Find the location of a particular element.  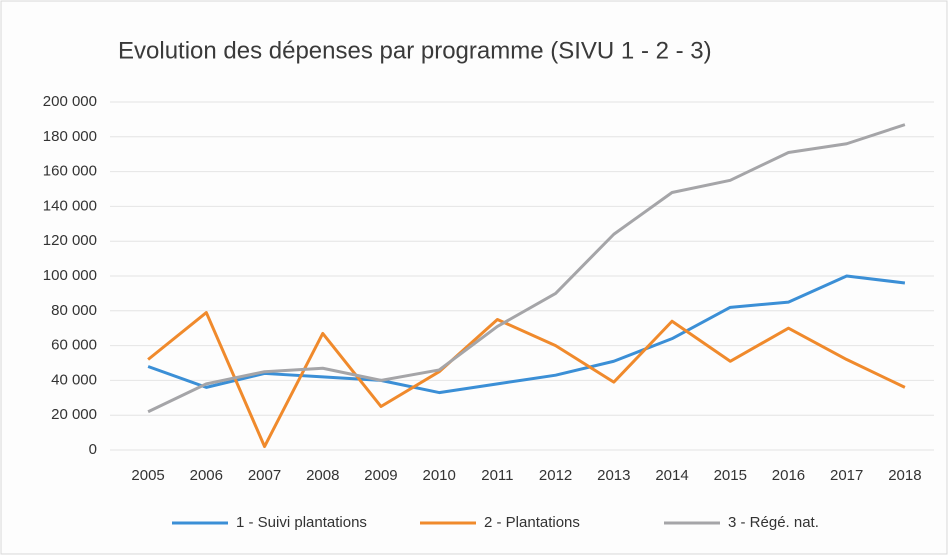

x-tick-label: 2017 is located at coordinates (846, 475).